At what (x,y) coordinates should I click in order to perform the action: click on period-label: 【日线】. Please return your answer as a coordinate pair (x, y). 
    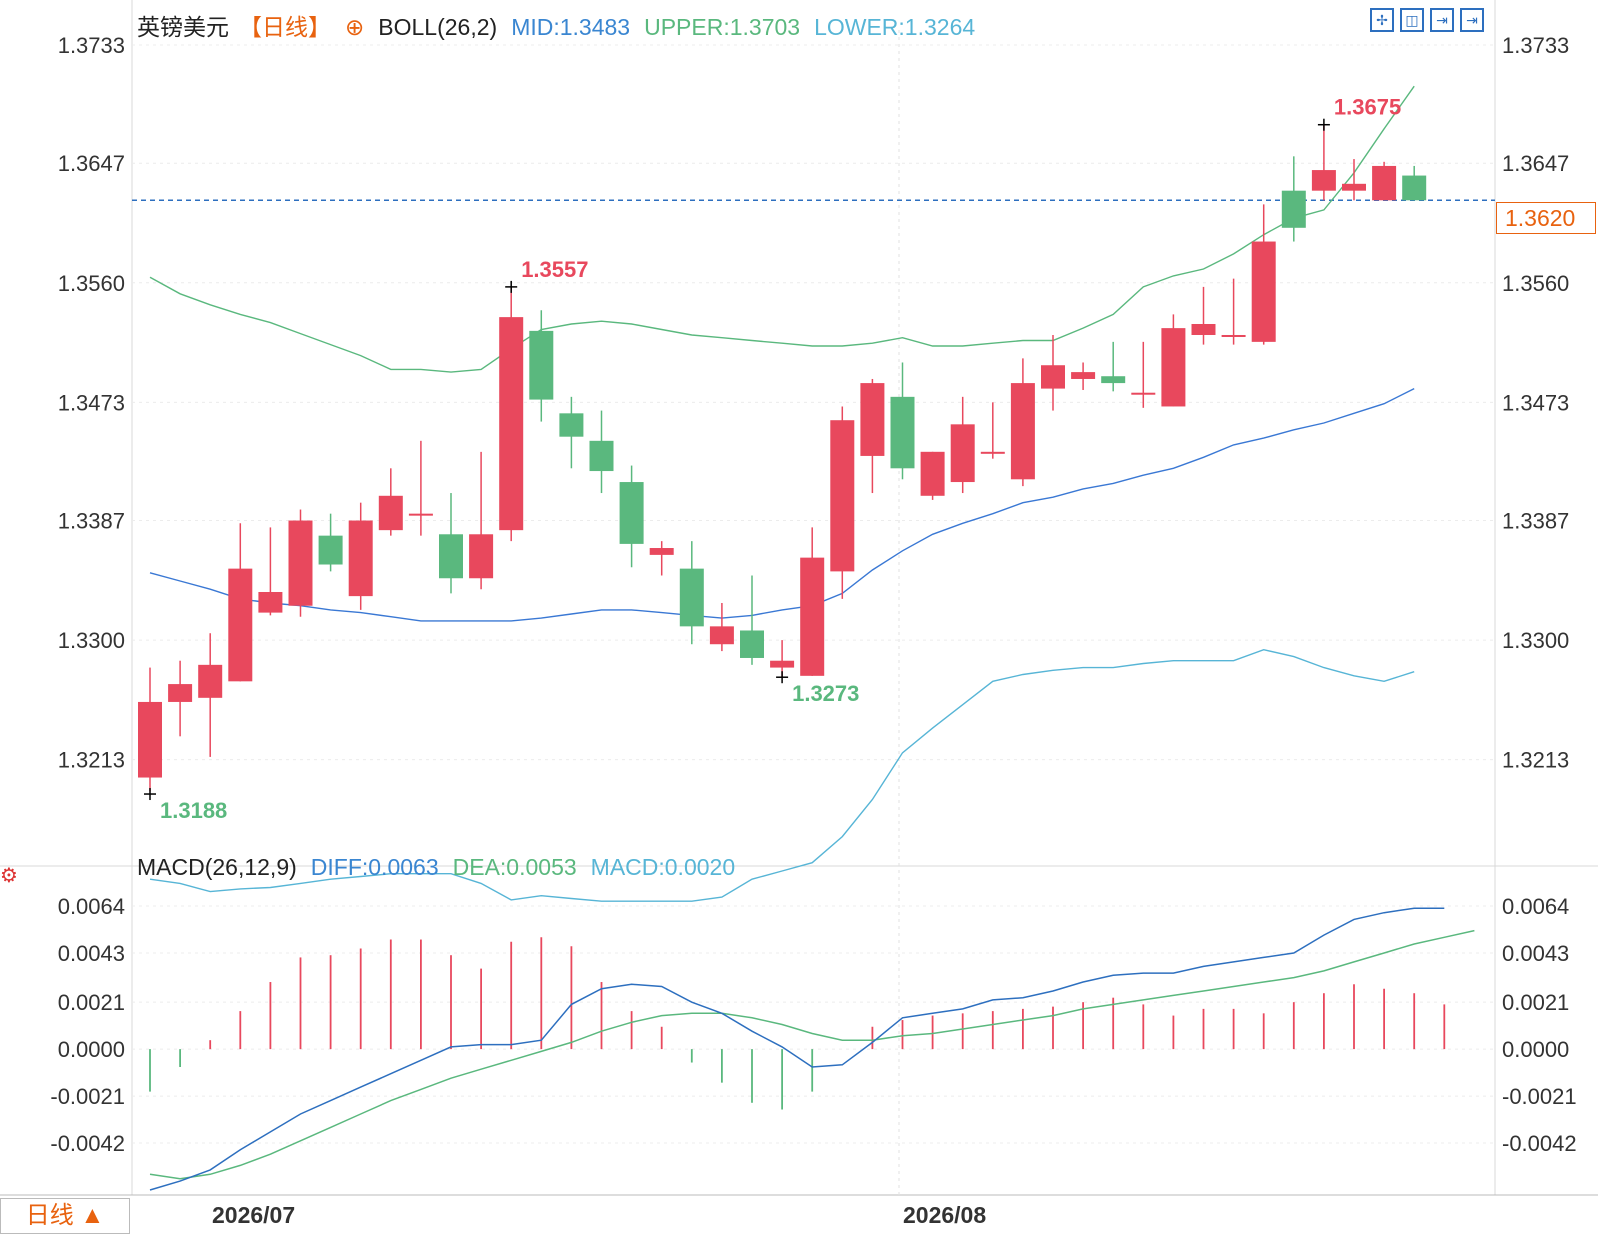
    Looking at the image, I should click on (285, 27).